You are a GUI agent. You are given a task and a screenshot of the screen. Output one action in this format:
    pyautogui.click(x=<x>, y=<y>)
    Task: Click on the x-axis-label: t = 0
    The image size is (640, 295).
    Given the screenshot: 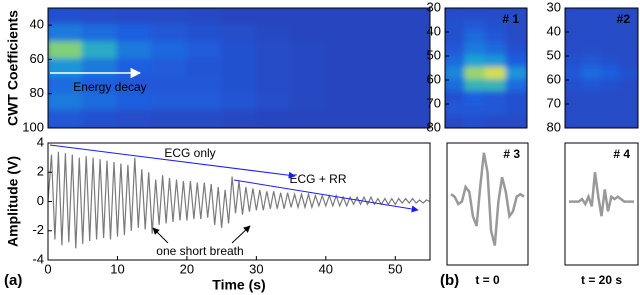 What is the action you would take?
    pyautogui.click(x=487, y=280)
    